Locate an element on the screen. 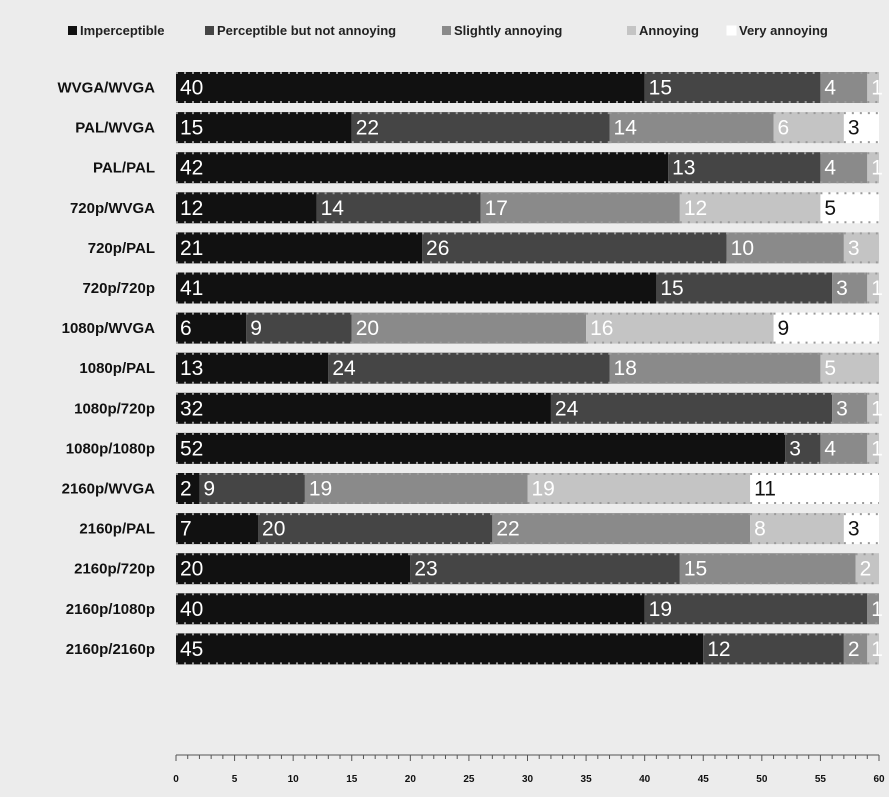 This screenshot has height=797, width=889. data-label: 45 is located at coordinates (191, 649).